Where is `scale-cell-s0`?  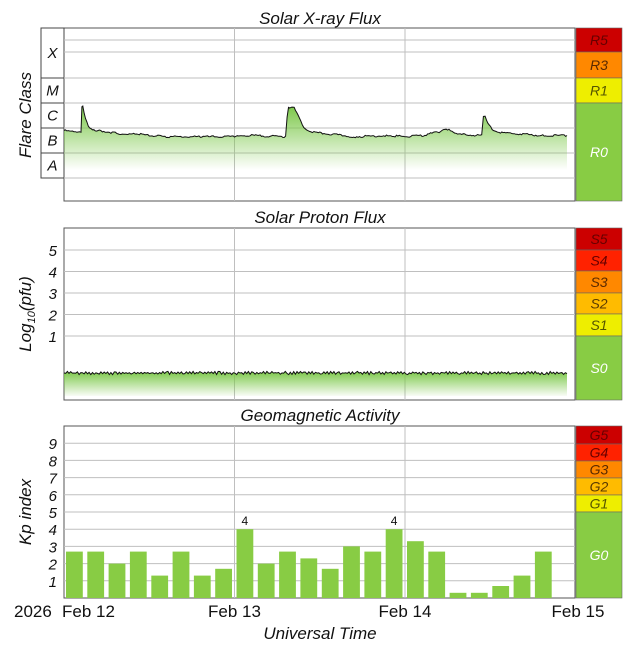 scale-cell-s0 is located at coordinates (599, 368).